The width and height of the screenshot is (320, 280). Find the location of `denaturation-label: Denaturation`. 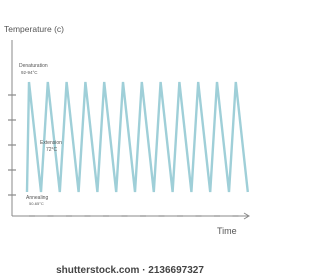

denaturation-label: Denaturation is located at coordinates (33, 66).